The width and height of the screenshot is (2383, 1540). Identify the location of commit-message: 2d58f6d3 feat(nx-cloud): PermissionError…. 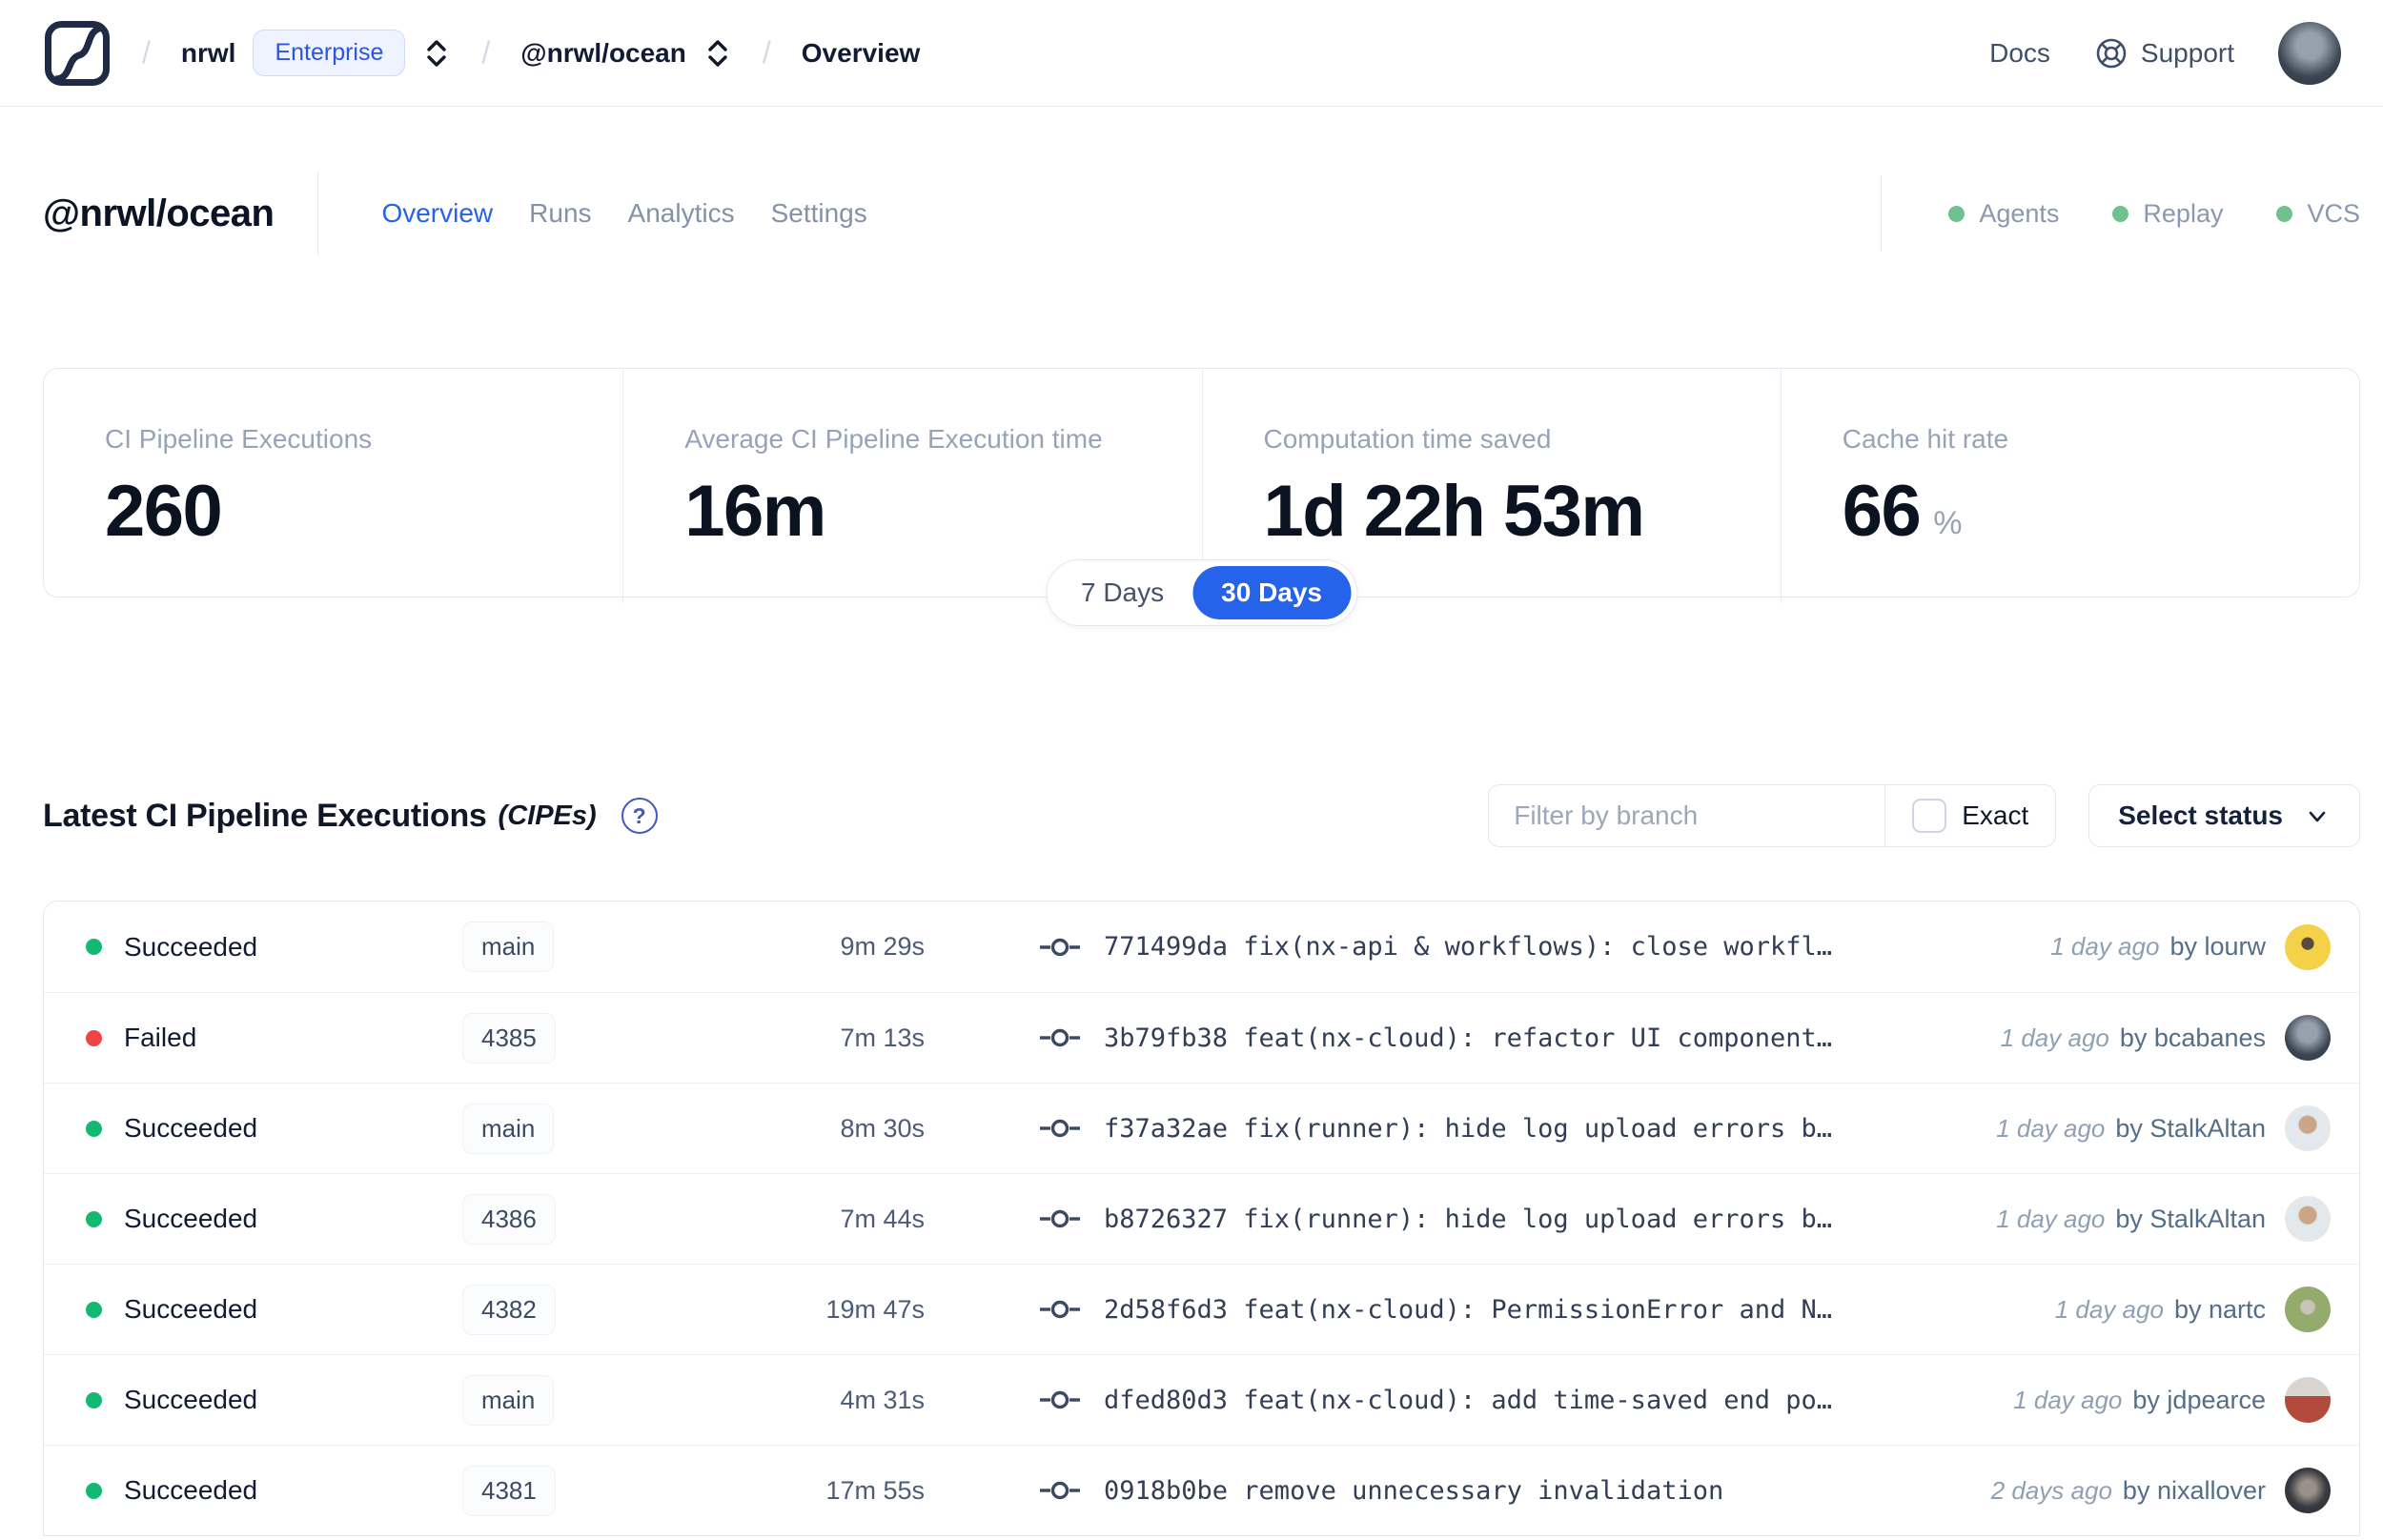
(1469, 1309).